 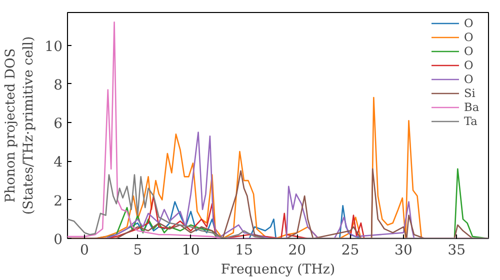 What do you see at coordinates (244, 250) in the screenshot?
I see `x-tick-label: 15` at bounding box center [244, 250].